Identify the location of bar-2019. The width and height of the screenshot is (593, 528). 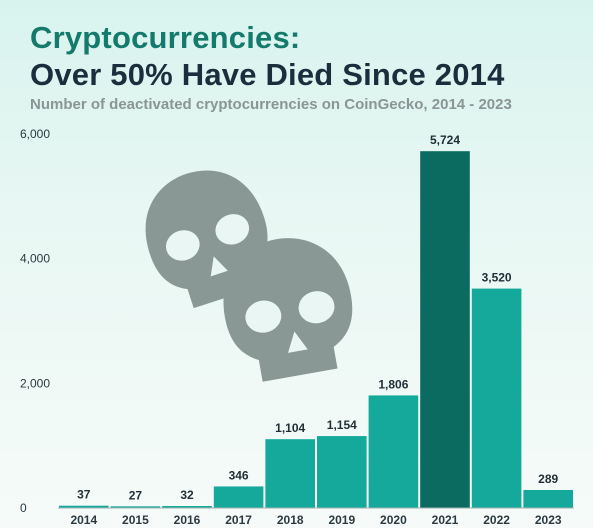
(342, 472).